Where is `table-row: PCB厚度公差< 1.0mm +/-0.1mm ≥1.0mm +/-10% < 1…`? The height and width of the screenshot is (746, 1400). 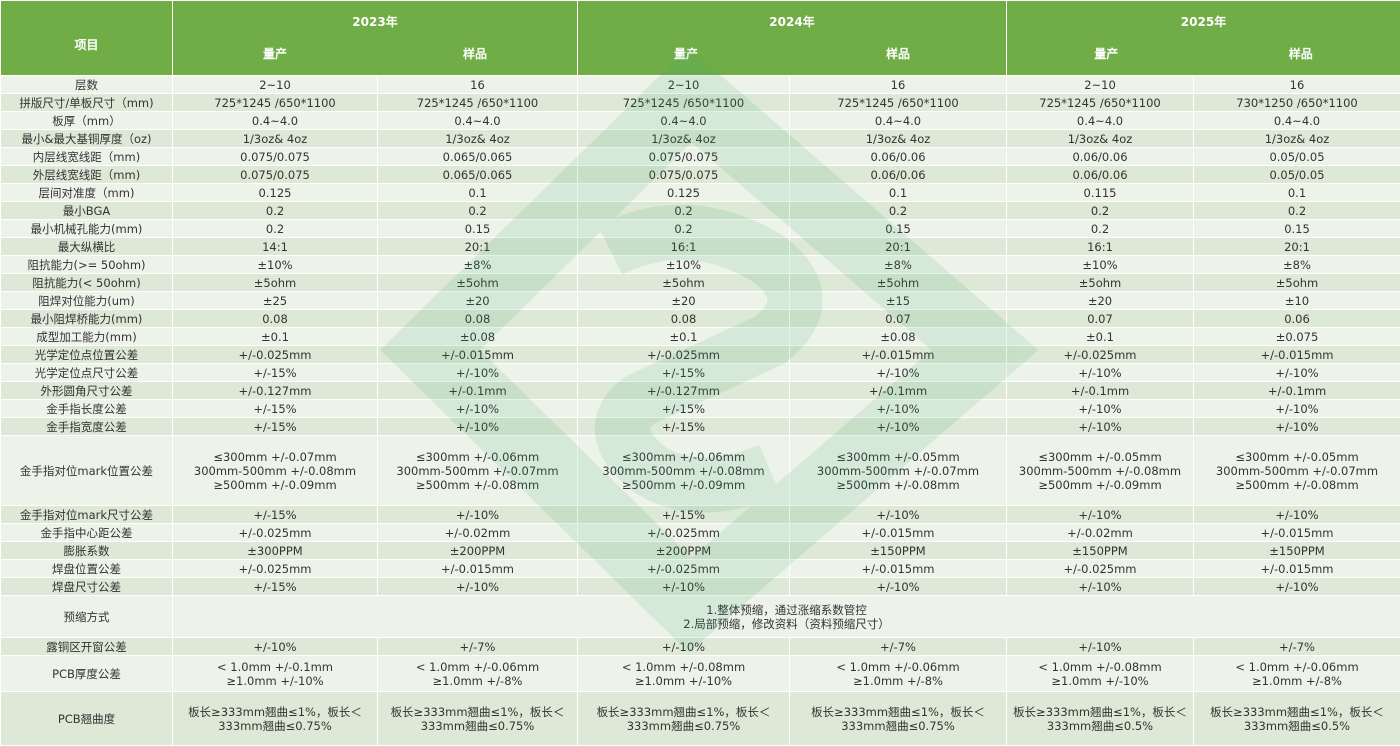
table-row: PCB厚度公差< 1.0mm +/-0.1mm ≥1.0mm +/-10% < 1… is located at coordinates (700, 674).